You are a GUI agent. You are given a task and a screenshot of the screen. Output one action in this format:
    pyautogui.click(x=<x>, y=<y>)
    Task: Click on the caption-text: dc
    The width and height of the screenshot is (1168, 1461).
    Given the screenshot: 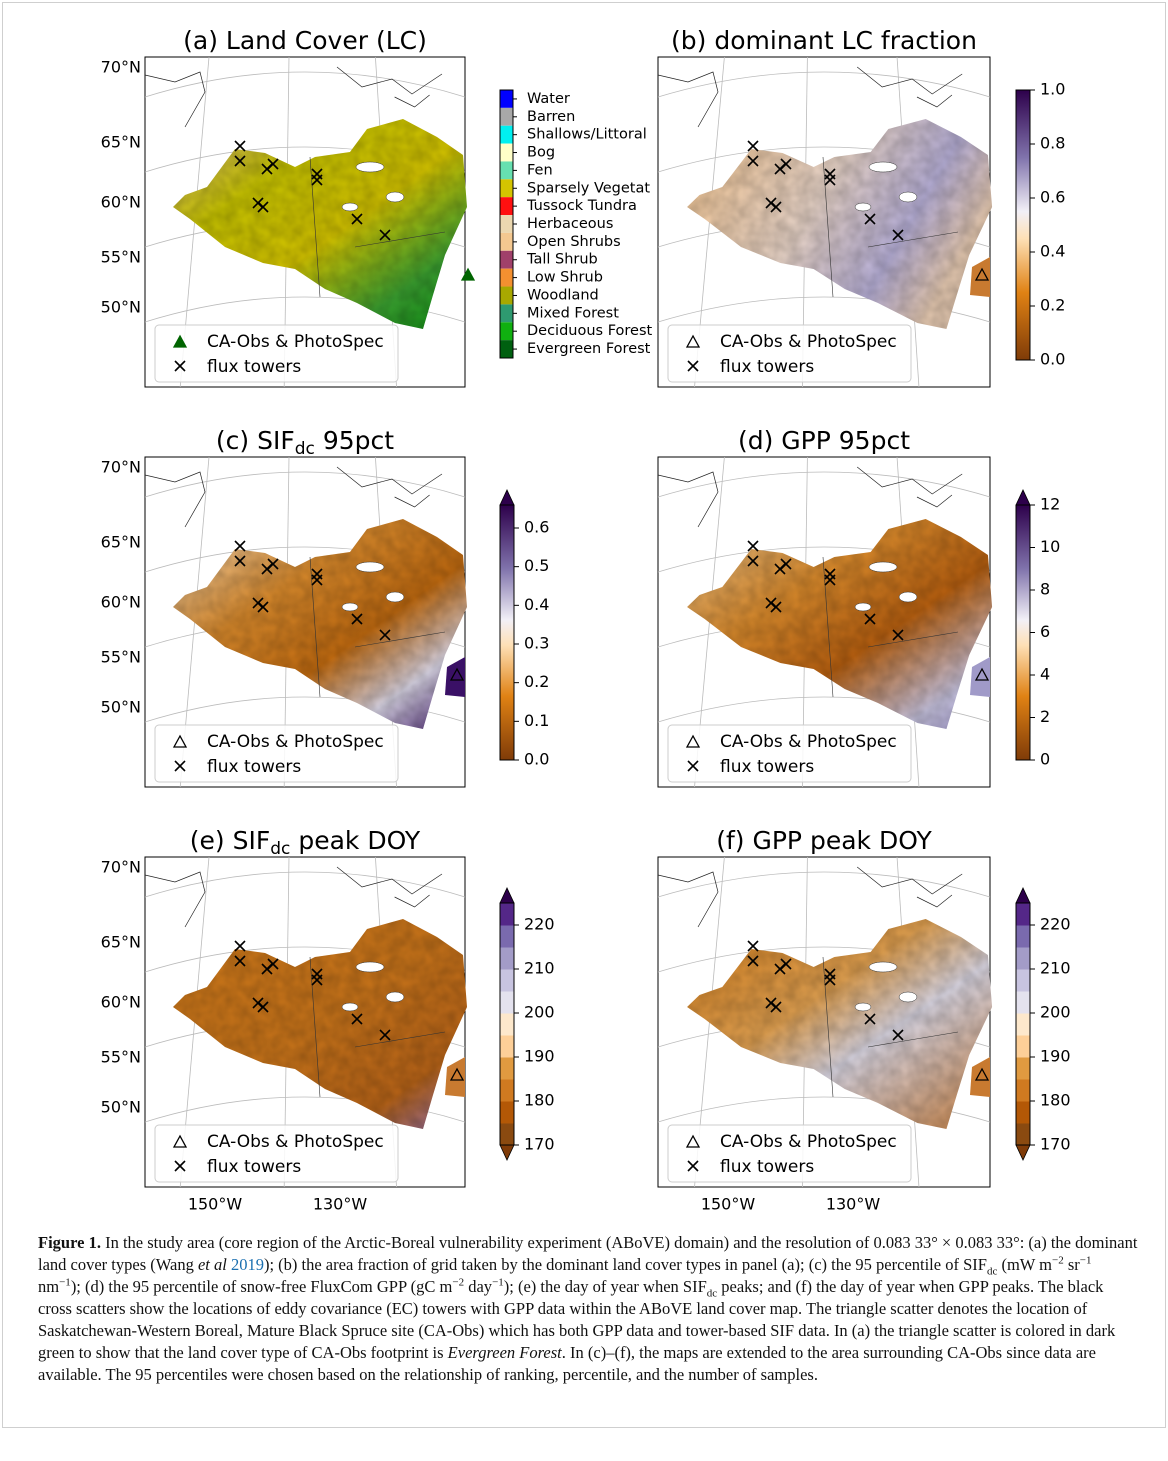 What is the action you would take?
    pyautogui.click(x=712, y=1293)
    